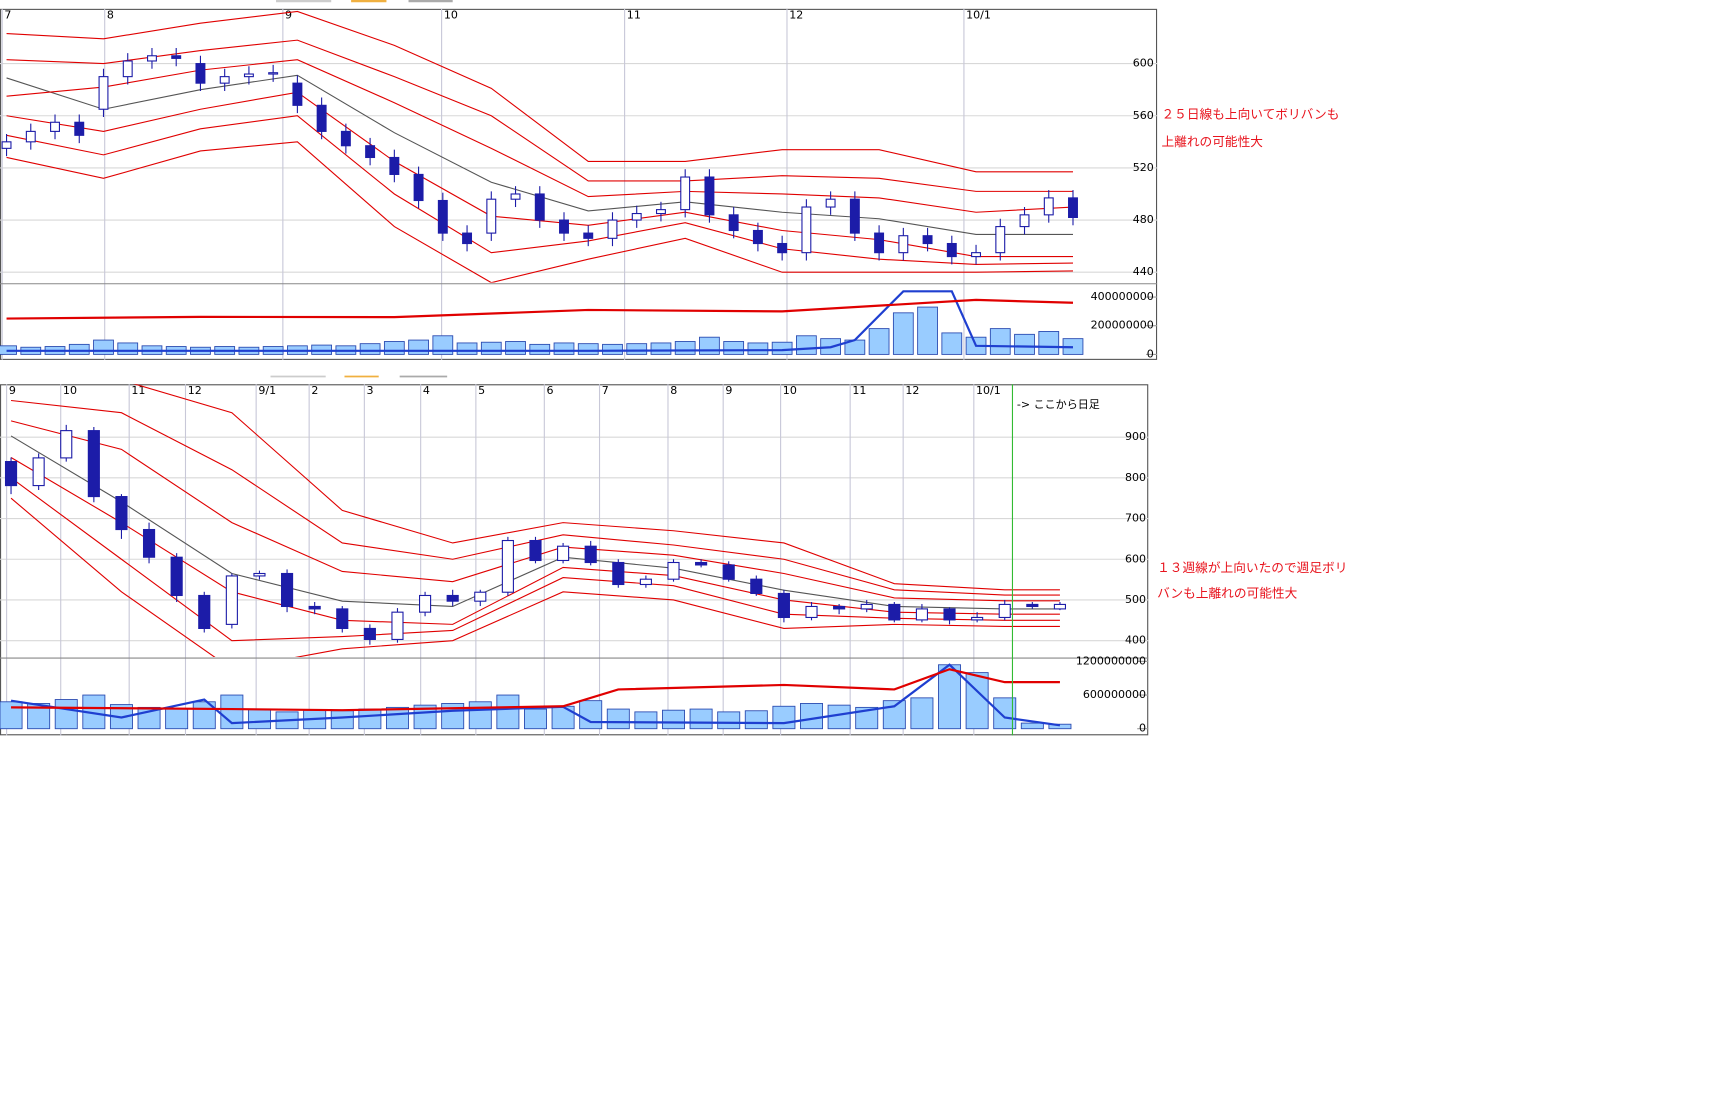  Describe the element at coordinates (1135, 436) in the screenshot. I see `y-tick-label: 900` at that location.